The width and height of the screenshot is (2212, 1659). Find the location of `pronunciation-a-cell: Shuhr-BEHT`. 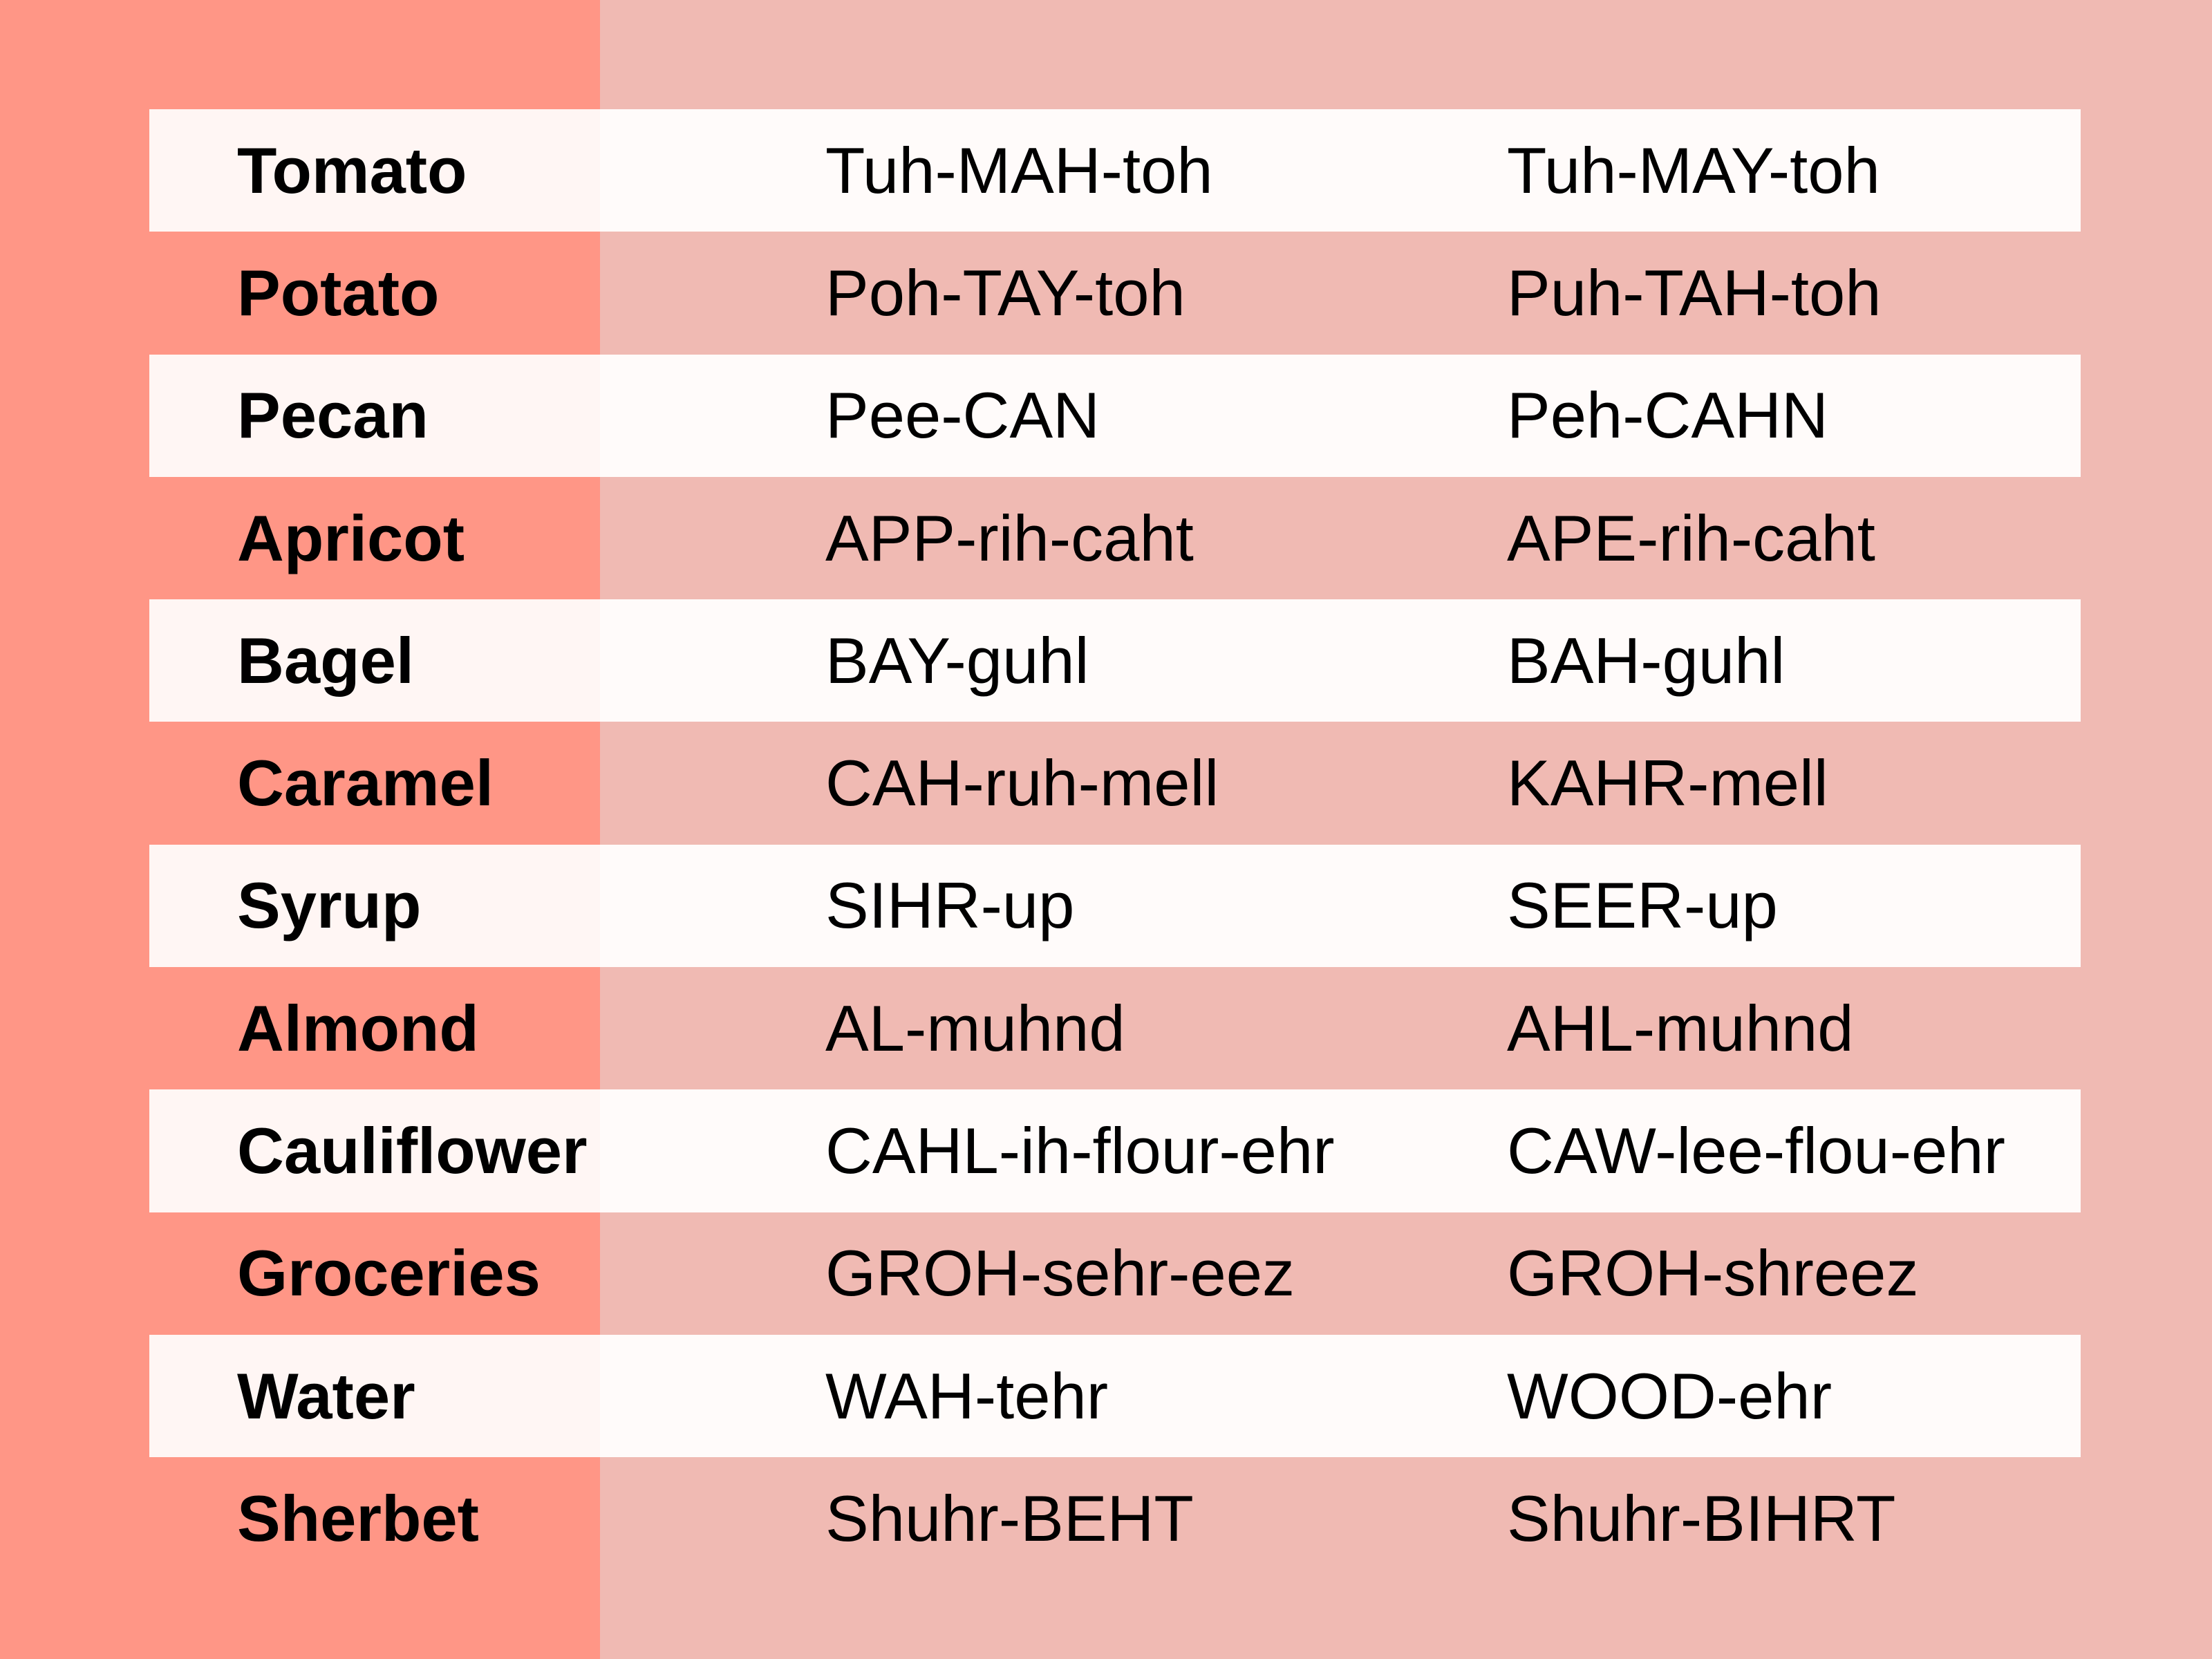

pronunciation-a-cell: Shuhr-BEHT is located at coordinates (1009, 1518).